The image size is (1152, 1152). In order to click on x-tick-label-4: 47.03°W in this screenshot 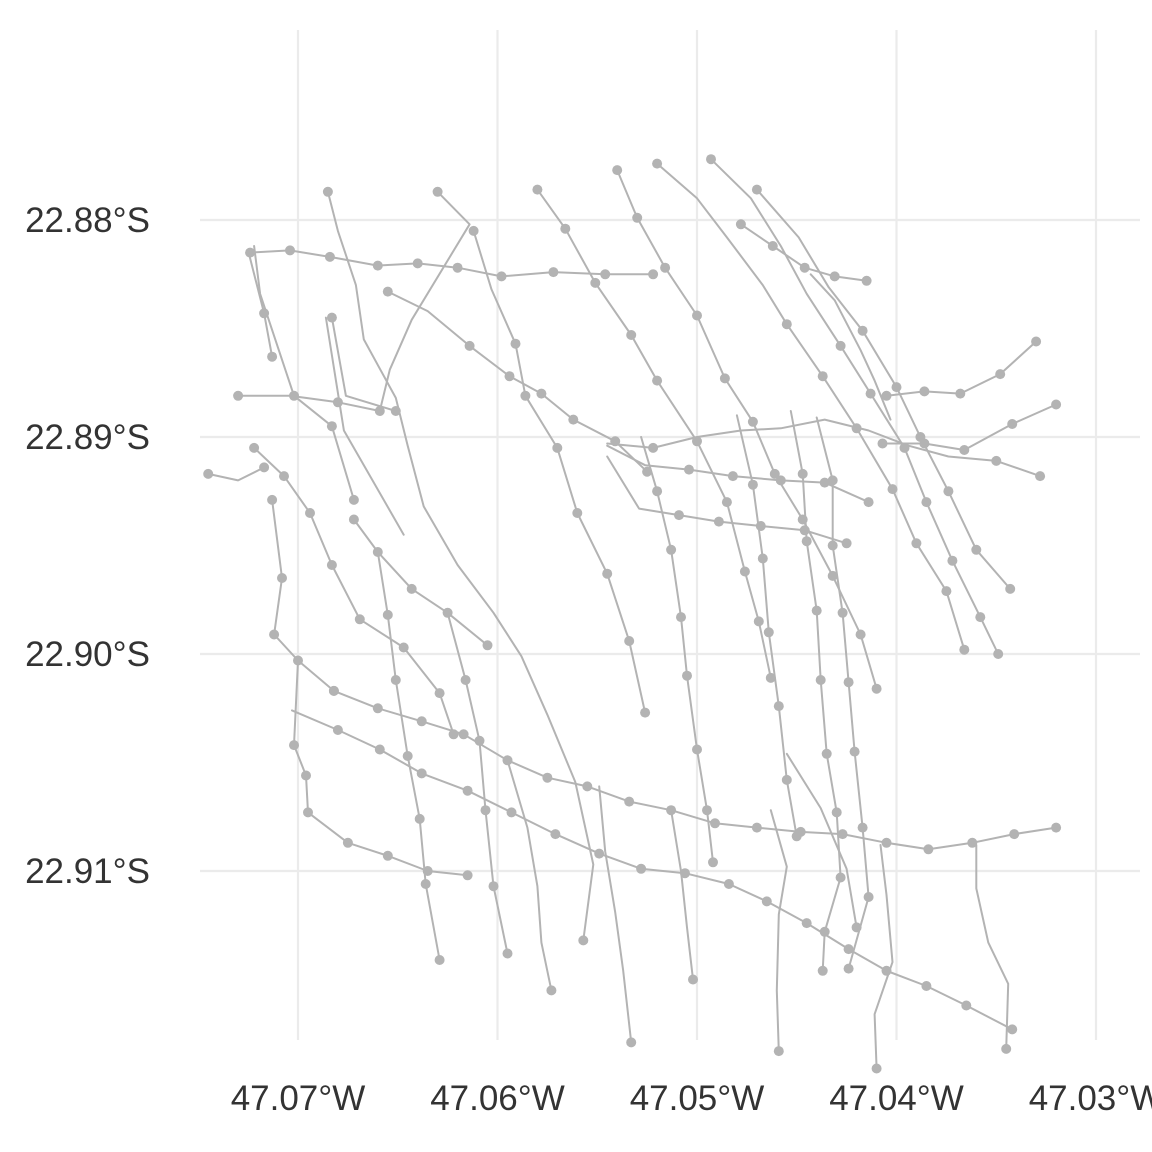, I will do `click(1090, 1098)`.